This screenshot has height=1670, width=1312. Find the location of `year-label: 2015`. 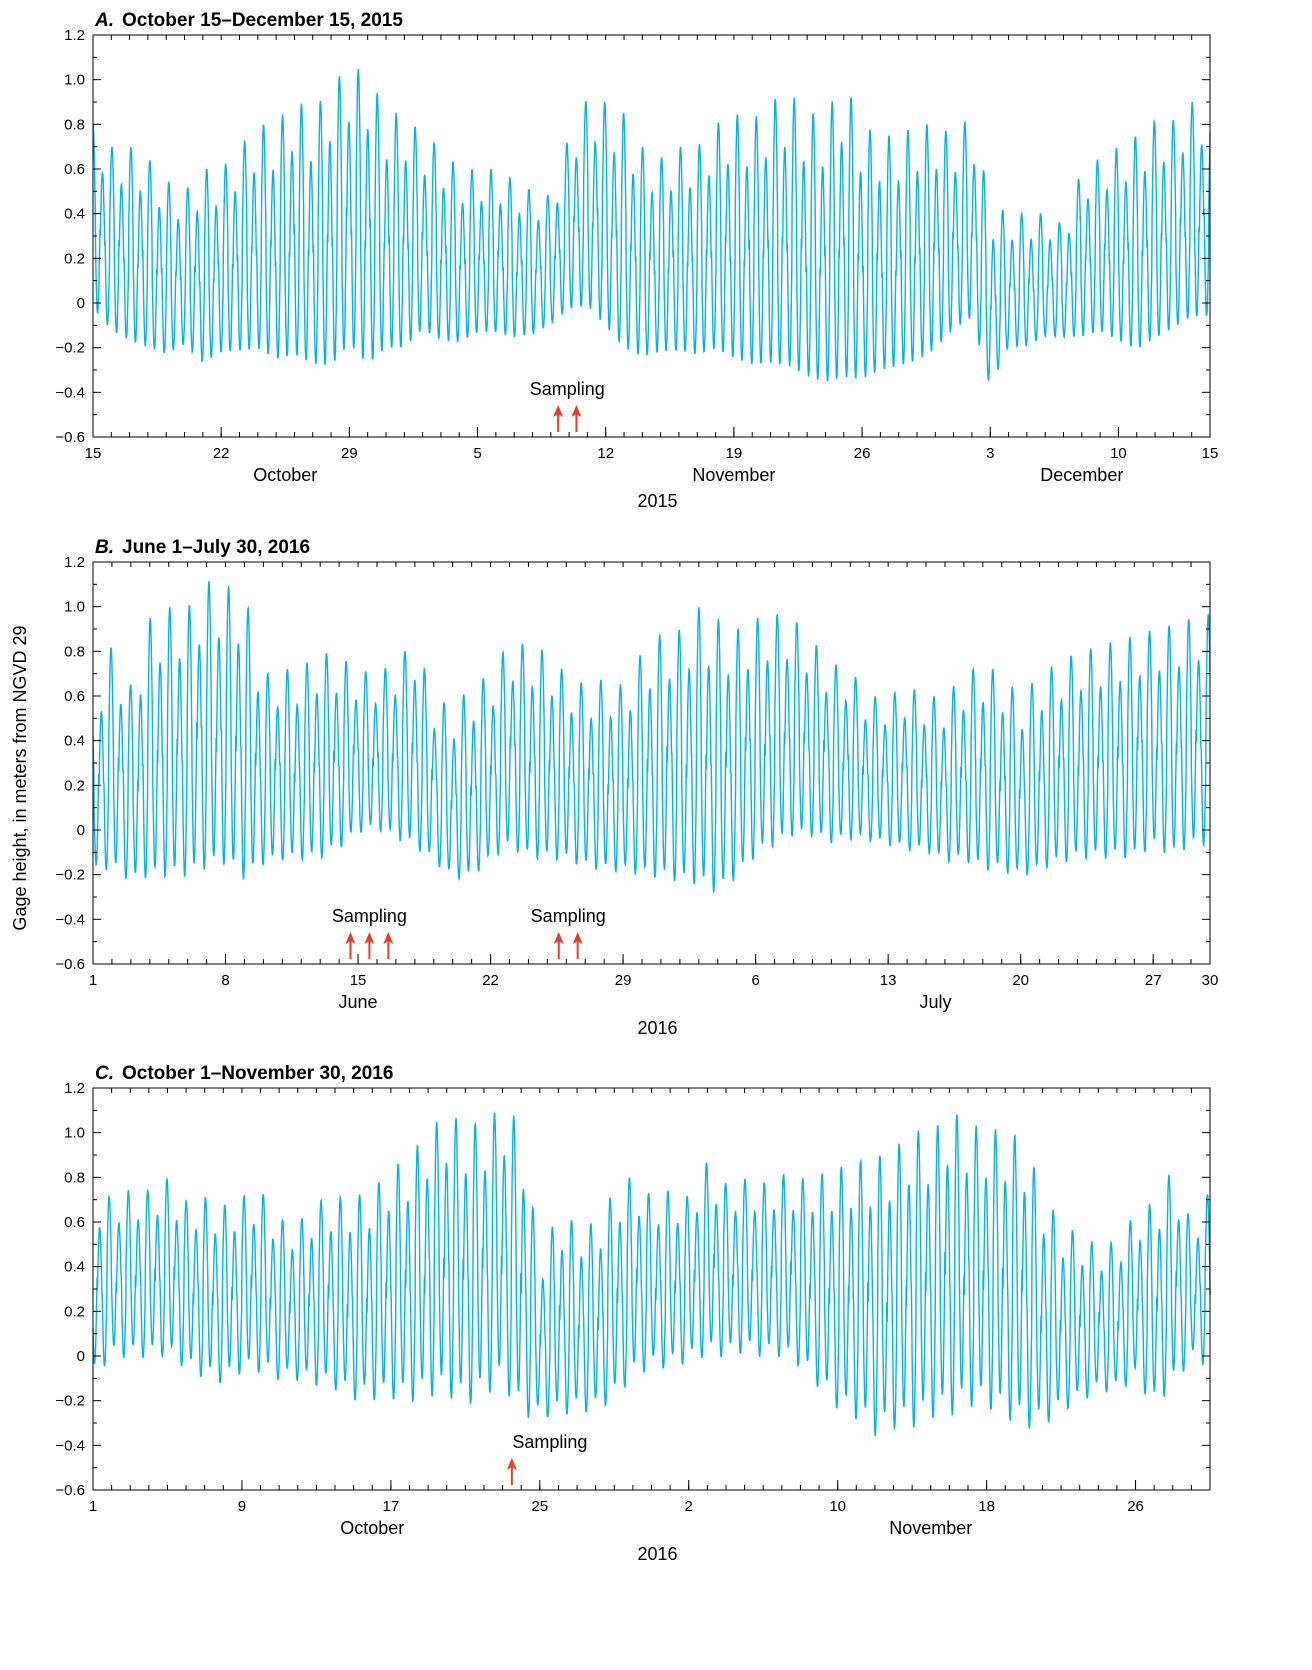

year-label: 2015 is located at coordinates (657, 501).